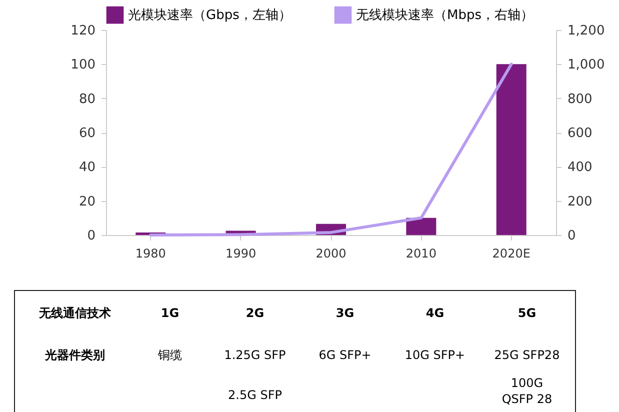  Describe the element at coordinates (241, 253) in the screenshot. I see `x-tick-label: 1990` at that location.